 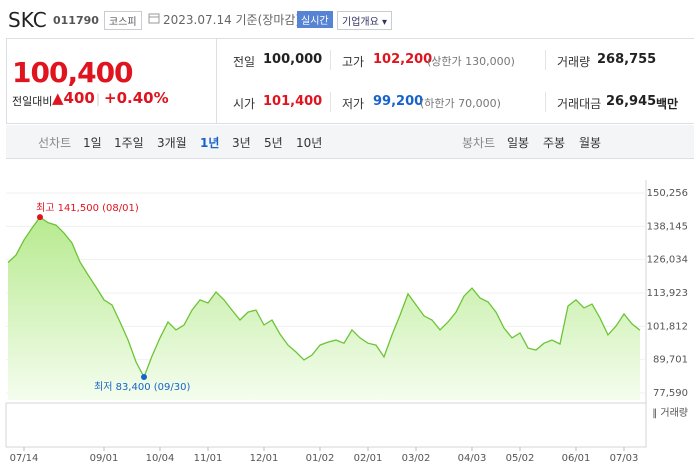 What do you see at coordinates (293, 59) in the screenshot?
I see `stat-value: 100,000` at bounding box center [293, 59].